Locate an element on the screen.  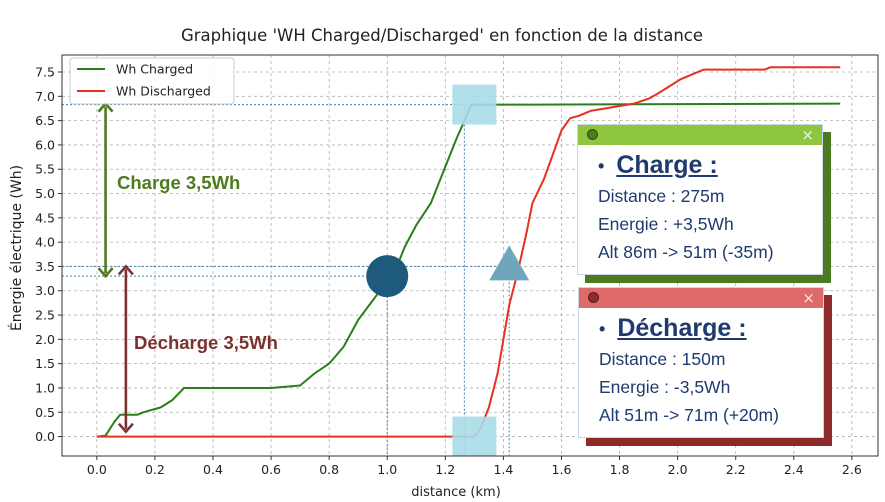
annotation-arrows is located at coordinates (115, 267).